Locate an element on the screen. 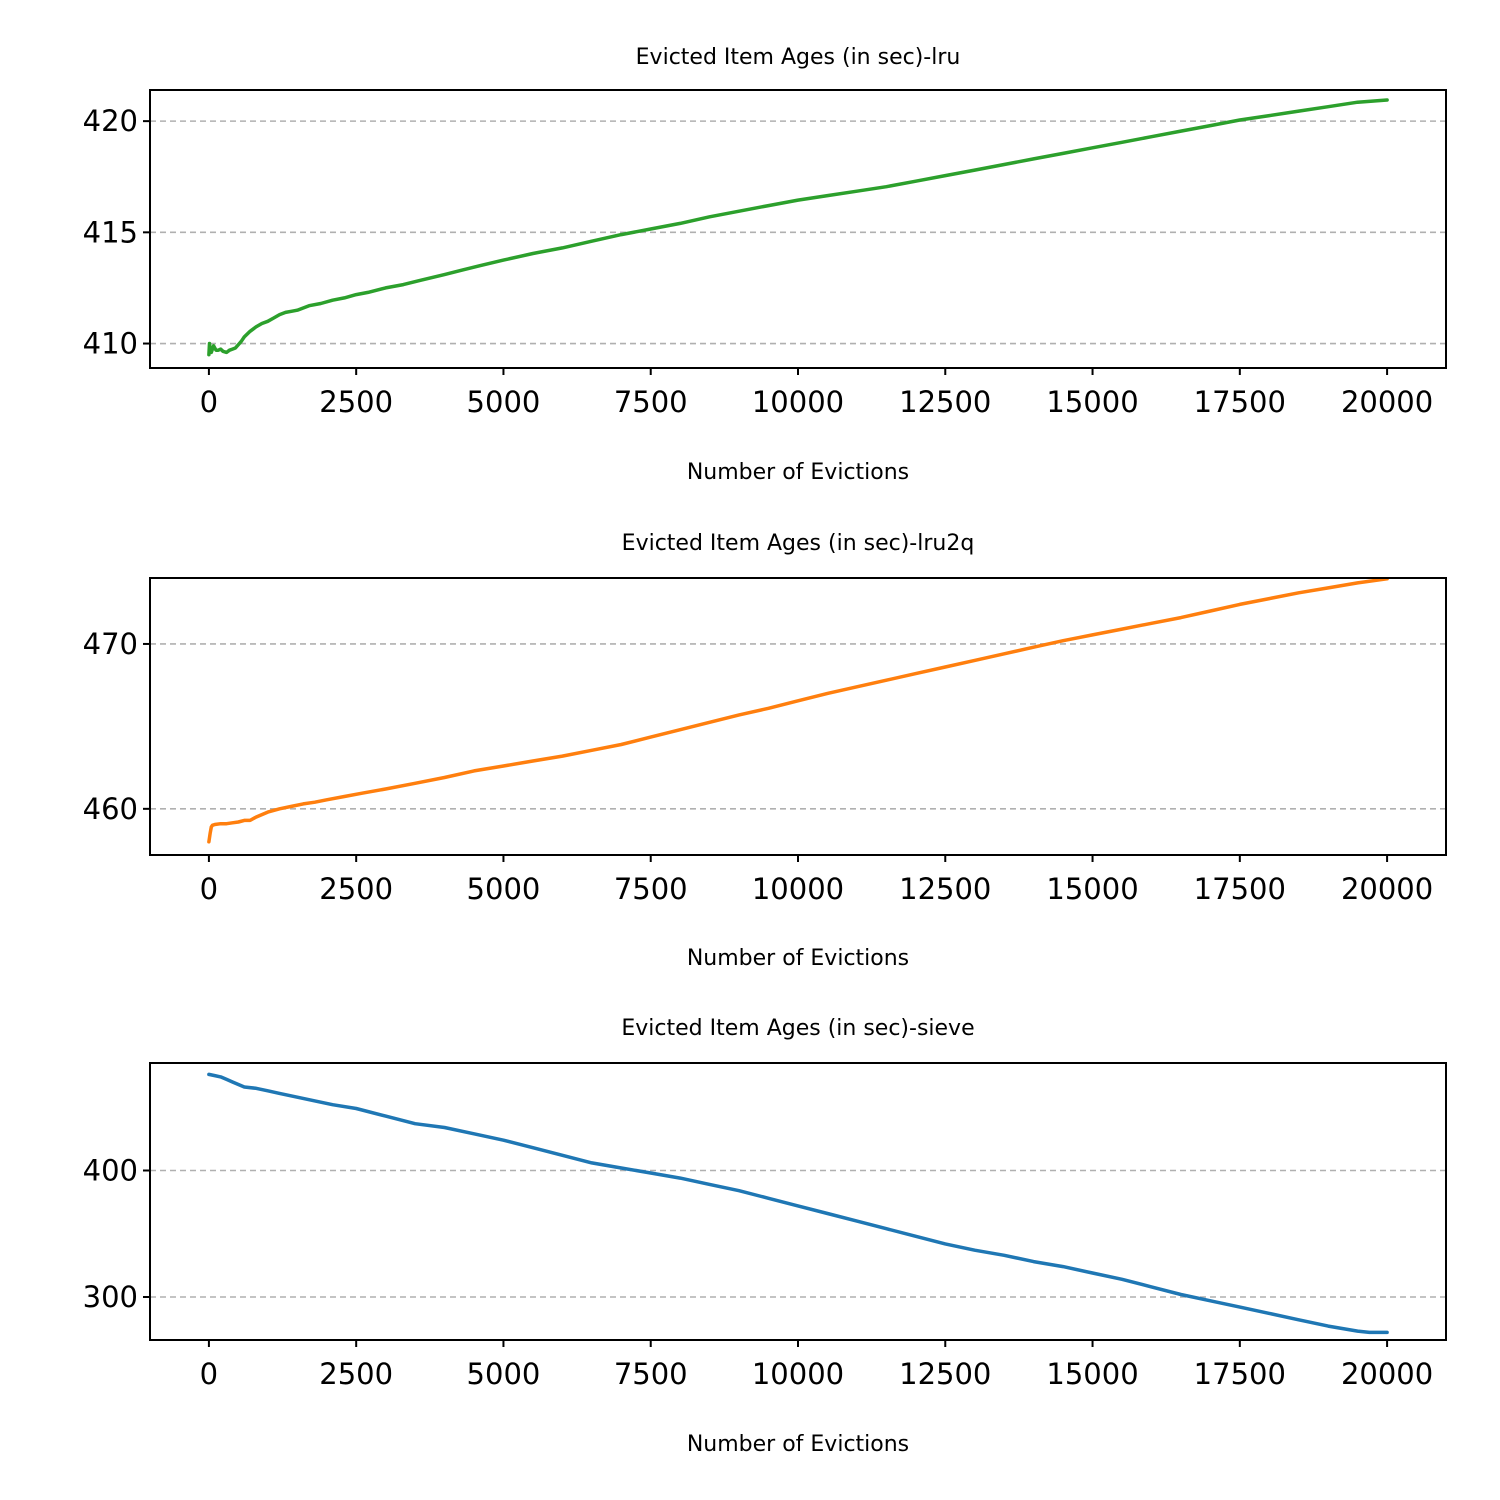 This screenshot has height=1500, width=1500. chart-title: Evicted Item Ages (in sec)-lru is located at coordinates (798, 57).